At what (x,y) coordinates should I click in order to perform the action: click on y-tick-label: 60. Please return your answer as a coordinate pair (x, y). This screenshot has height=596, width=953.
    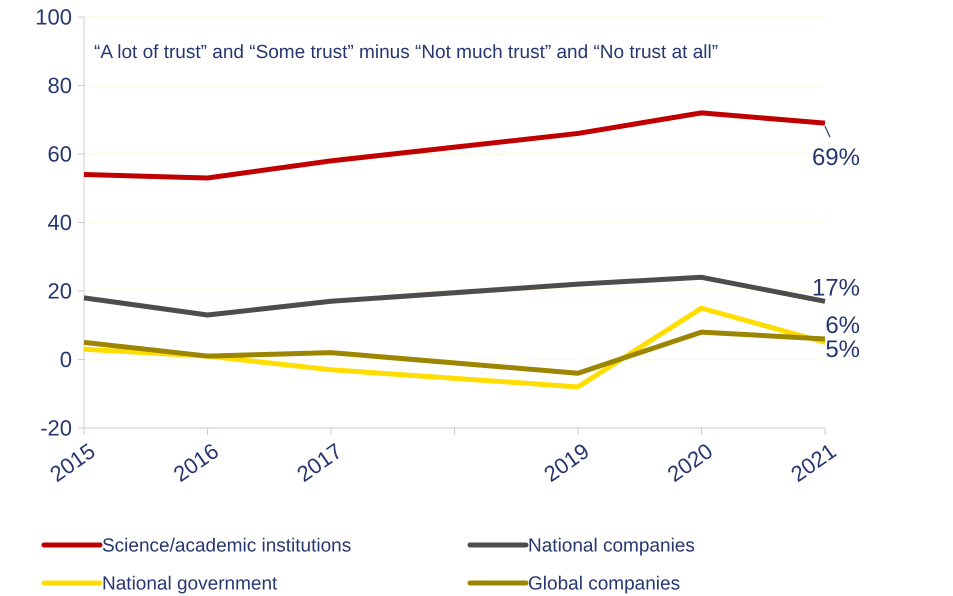
    Looking at the image, I should click on (60, 154).